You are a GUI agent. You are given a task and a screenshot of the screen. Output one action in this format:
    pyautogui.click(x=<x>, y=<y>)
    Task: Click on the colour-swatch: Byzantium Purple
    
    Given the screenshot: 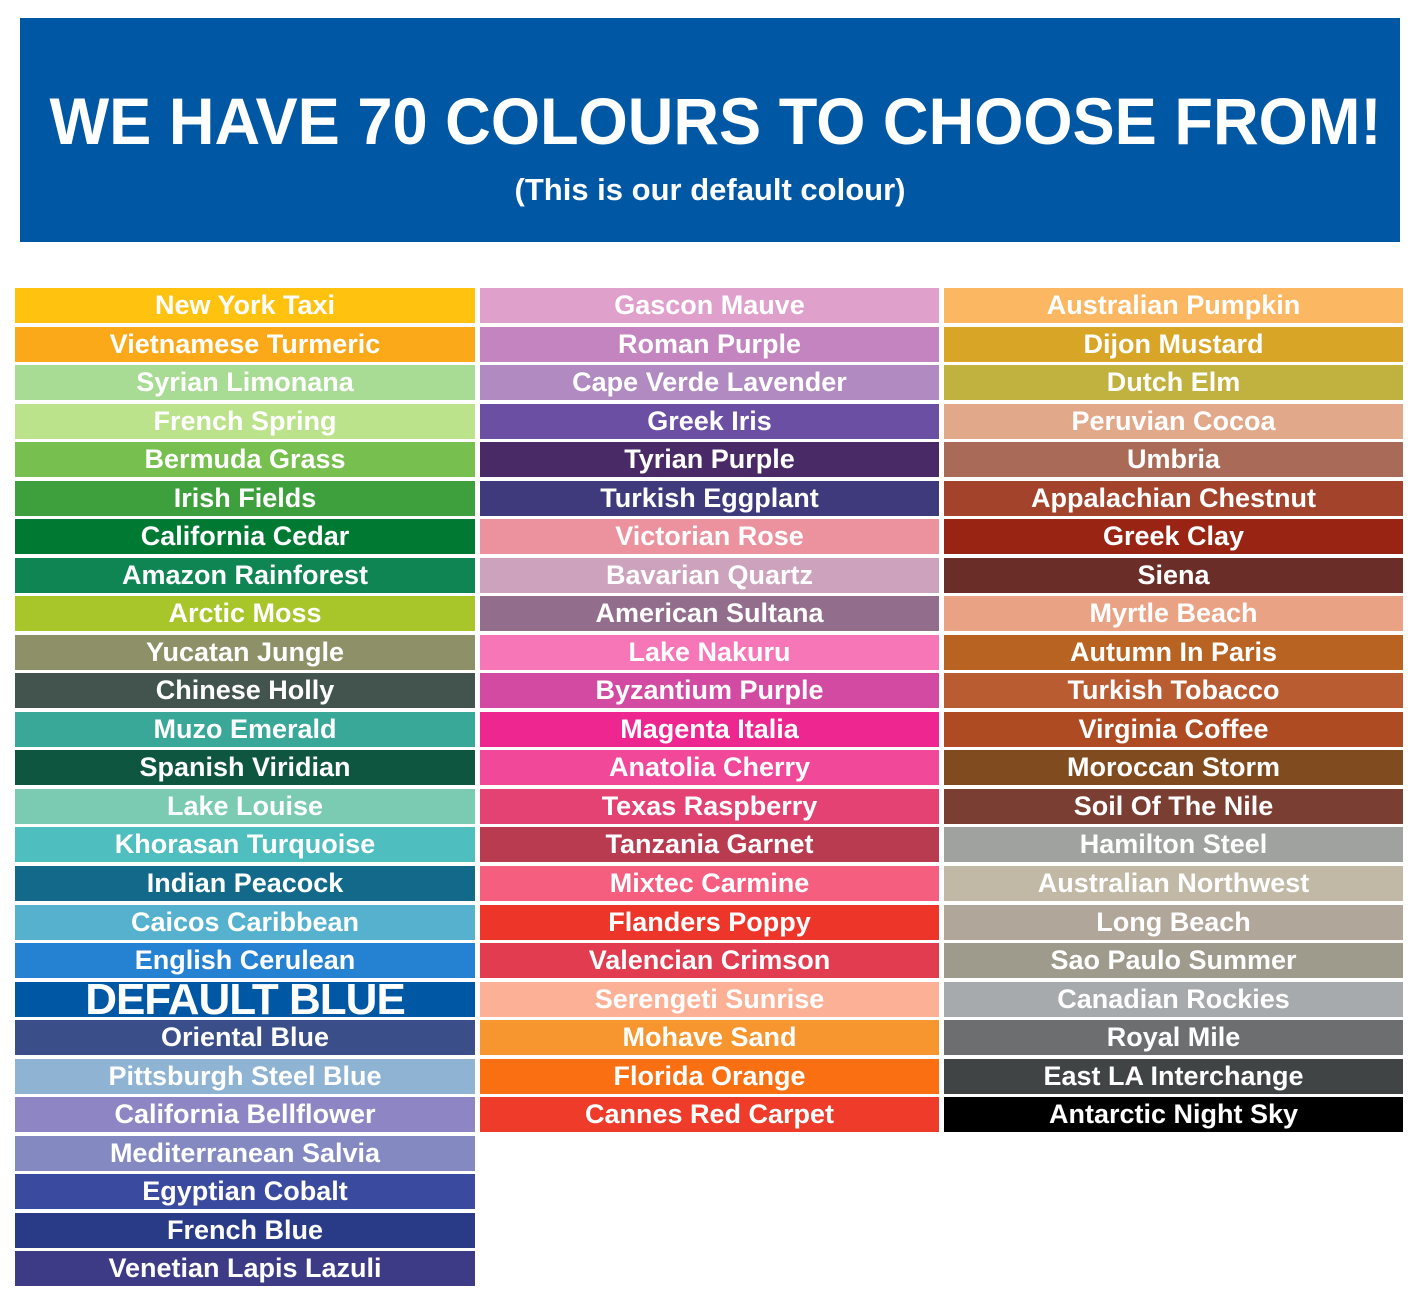 What is the action you would take?
    pyautogui.click(x=709, y=691)
    